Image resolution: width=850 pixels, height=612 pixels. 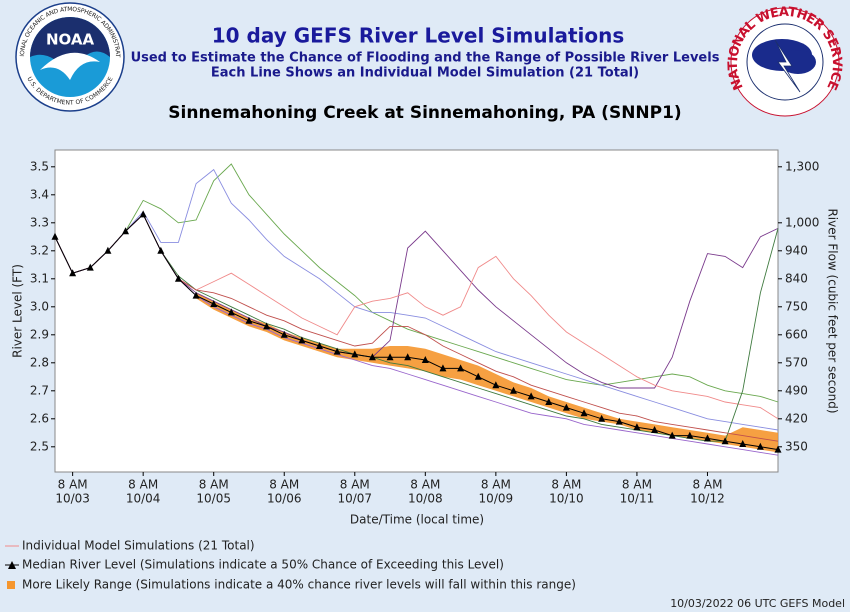 I want to click on y-tick-label: 3.4, so click(x=39, y=194).